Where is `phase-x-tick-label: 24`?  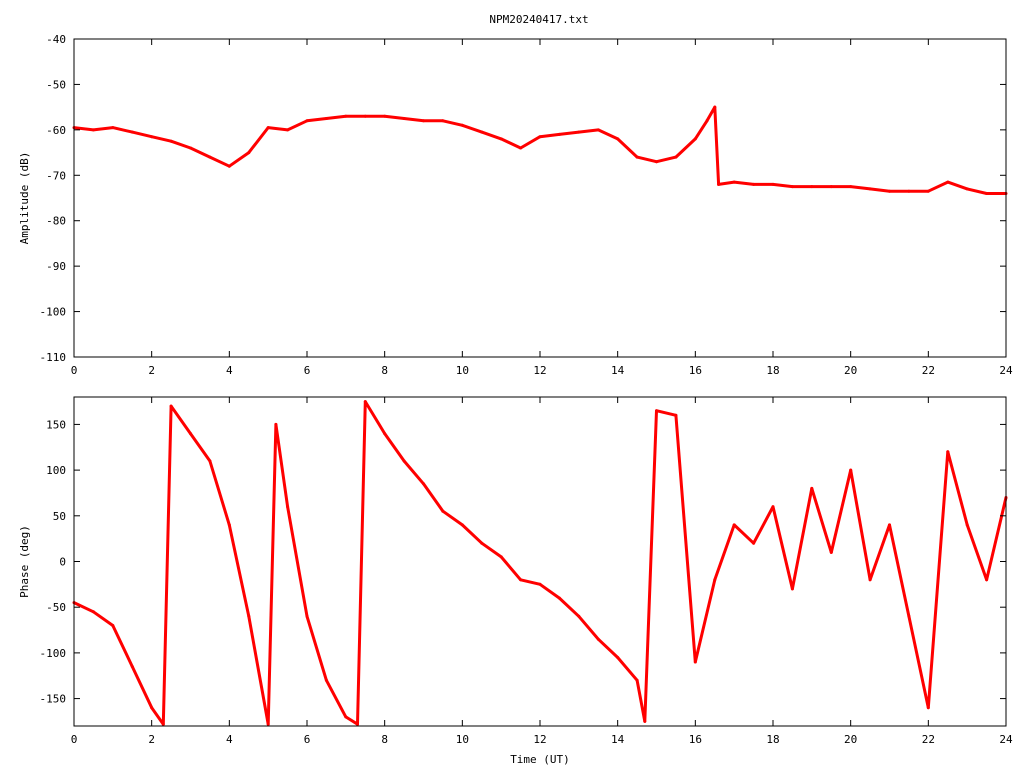
phase-x-tick-label: 24 is located at coordinates (1006, 739).